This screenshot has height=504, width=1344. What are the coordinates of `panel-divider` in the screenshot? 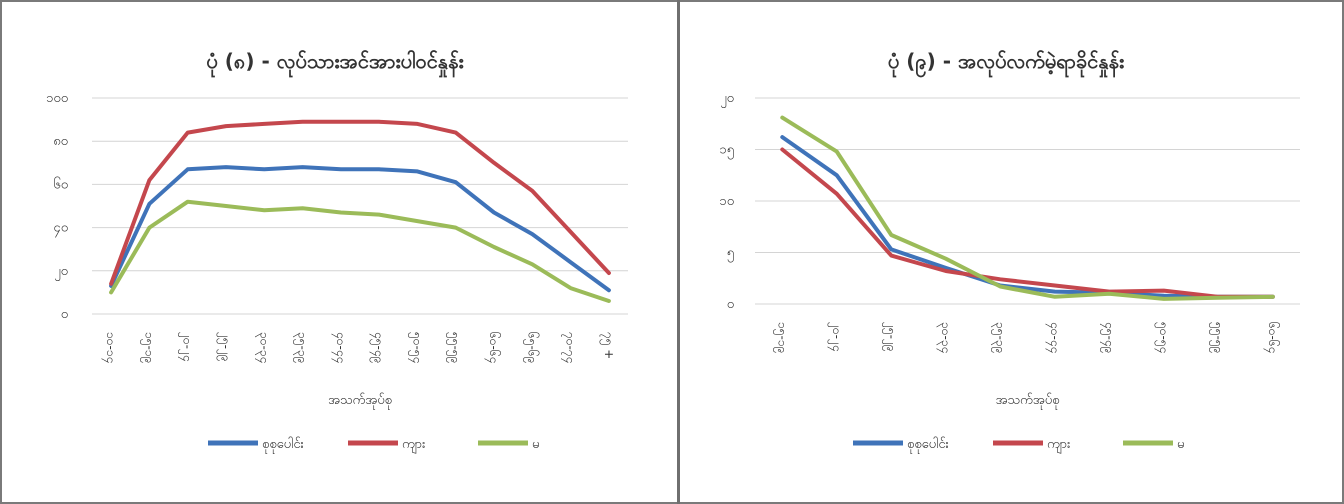 It's located at (678, 252).